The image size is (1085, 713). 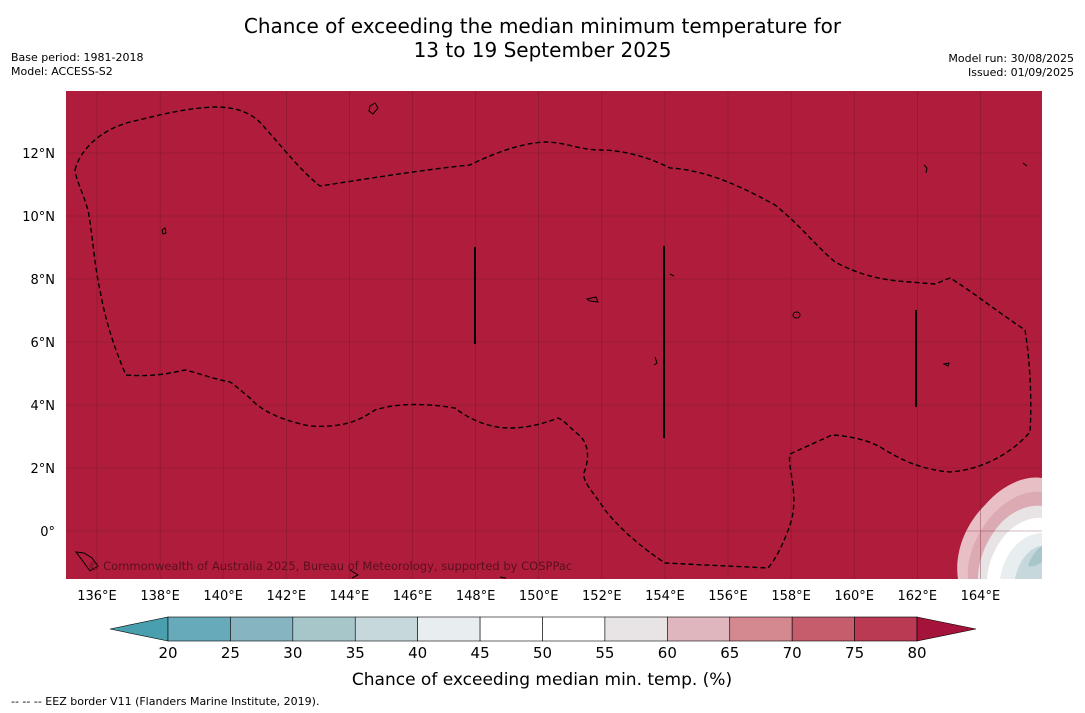 What do you see at coordinates (999, 528) in the screenshot?
I see `low-probability-area` at bounding box center [999, 528].